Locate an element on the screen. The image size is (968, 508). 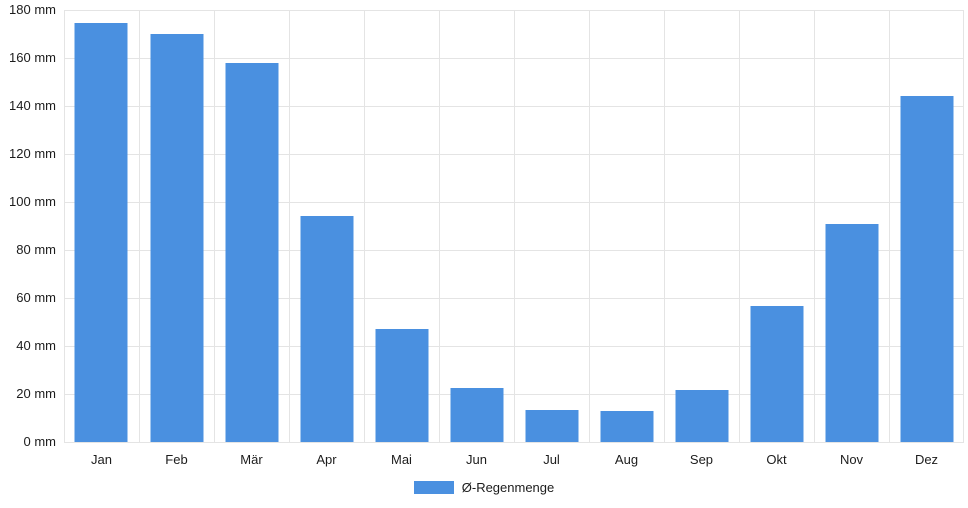
bar-dez is located at coordinates (926, 269).